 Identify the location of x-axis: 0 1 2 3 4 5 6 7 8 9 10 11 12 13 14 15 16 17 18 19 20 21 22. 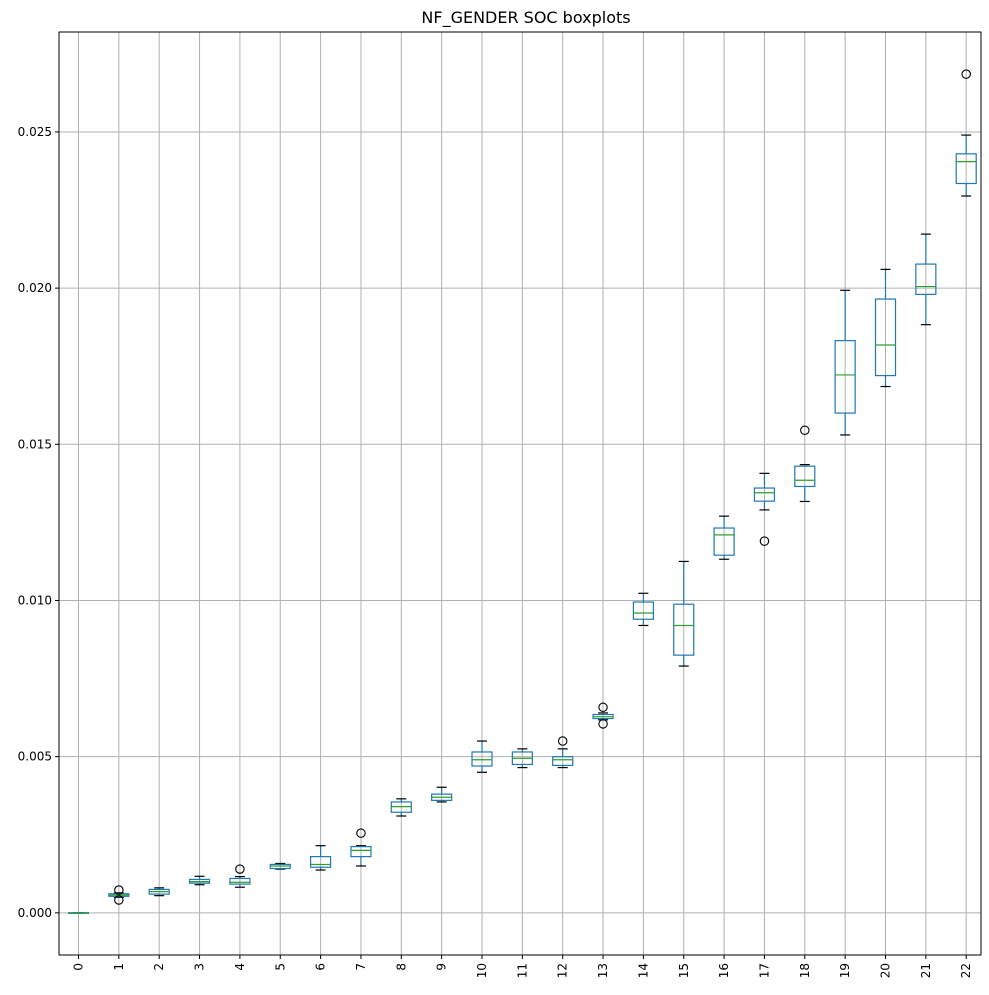
(522, 966).